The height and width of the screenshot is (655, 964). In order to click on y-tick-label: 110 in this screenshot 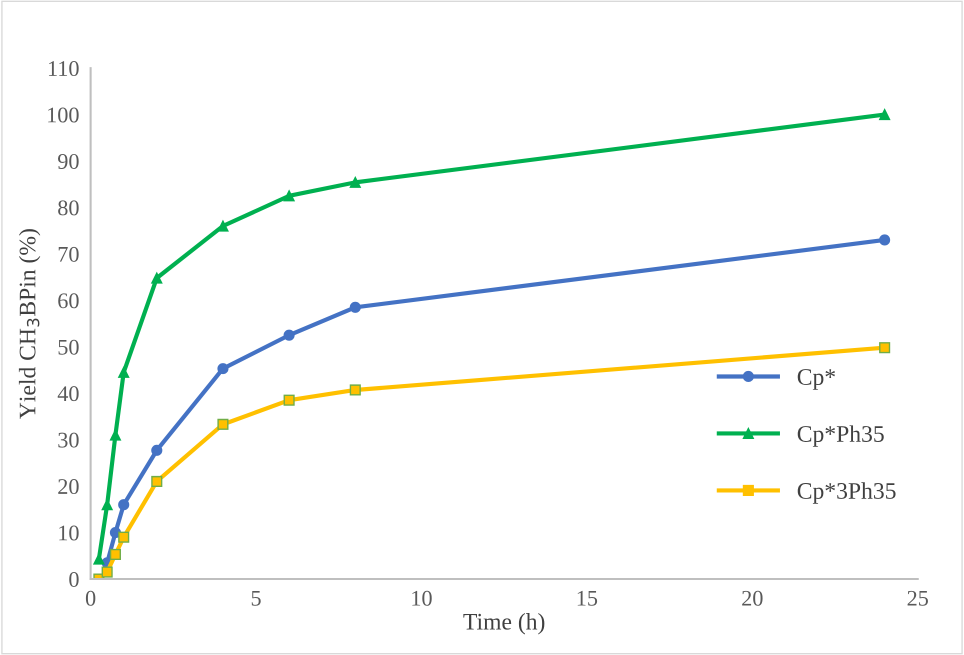, I will do `click(63, 68)`.